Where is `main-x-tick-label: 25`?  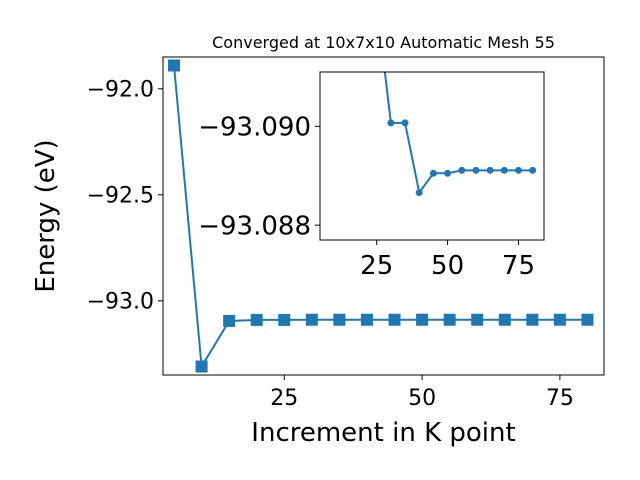 main-x-tick-label: 25 is located at coordinates (284, 398).